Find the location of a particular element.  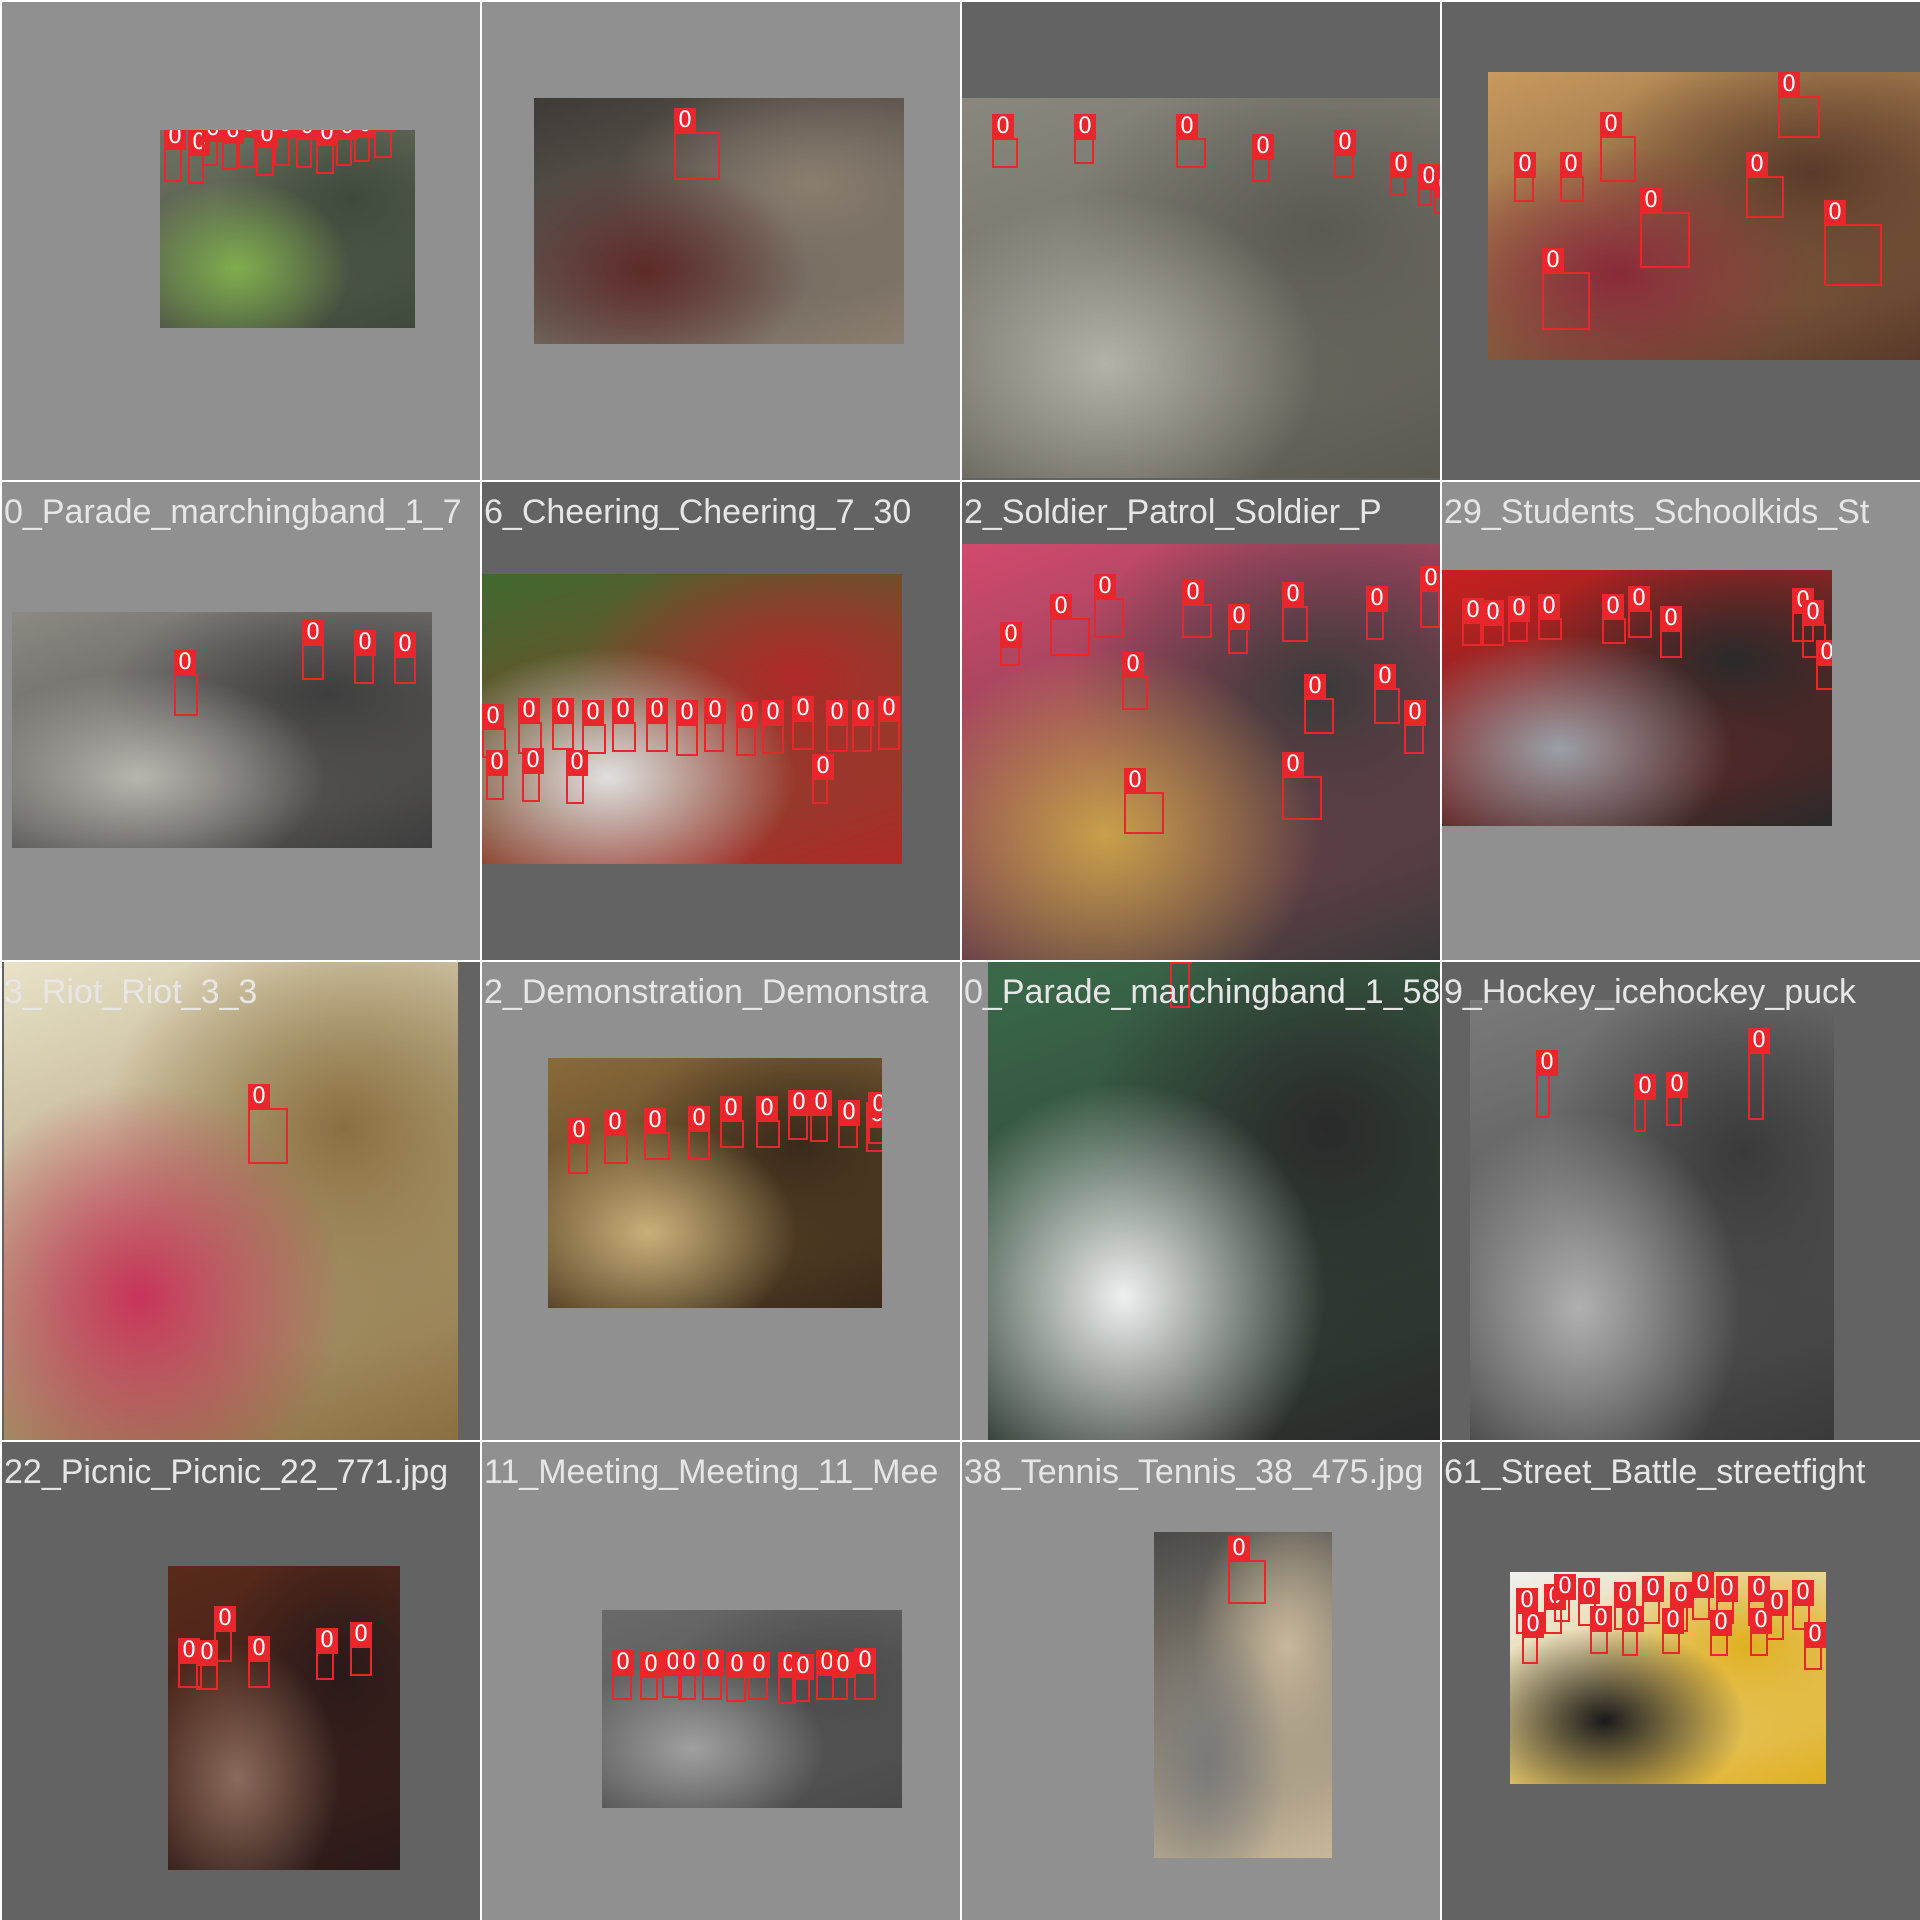

mosaic-tile: 00_Parade_marchingband_1_58 is located at coordinates (1200, 1200).